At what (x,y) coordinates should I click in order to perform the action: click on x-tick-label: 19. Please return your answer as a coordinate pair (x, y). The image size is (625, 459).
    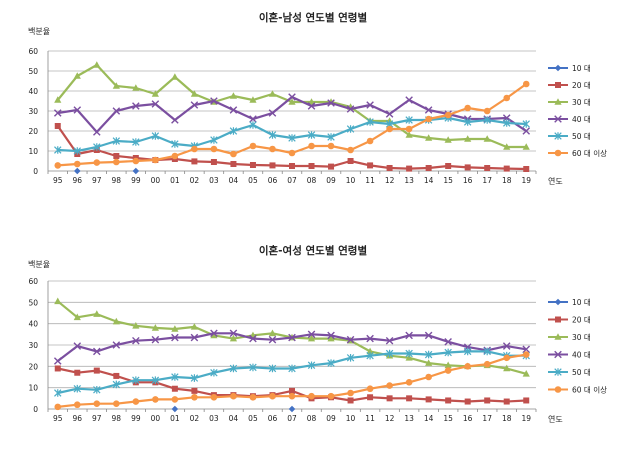
    Looking at the image, I should click on (526, 418).